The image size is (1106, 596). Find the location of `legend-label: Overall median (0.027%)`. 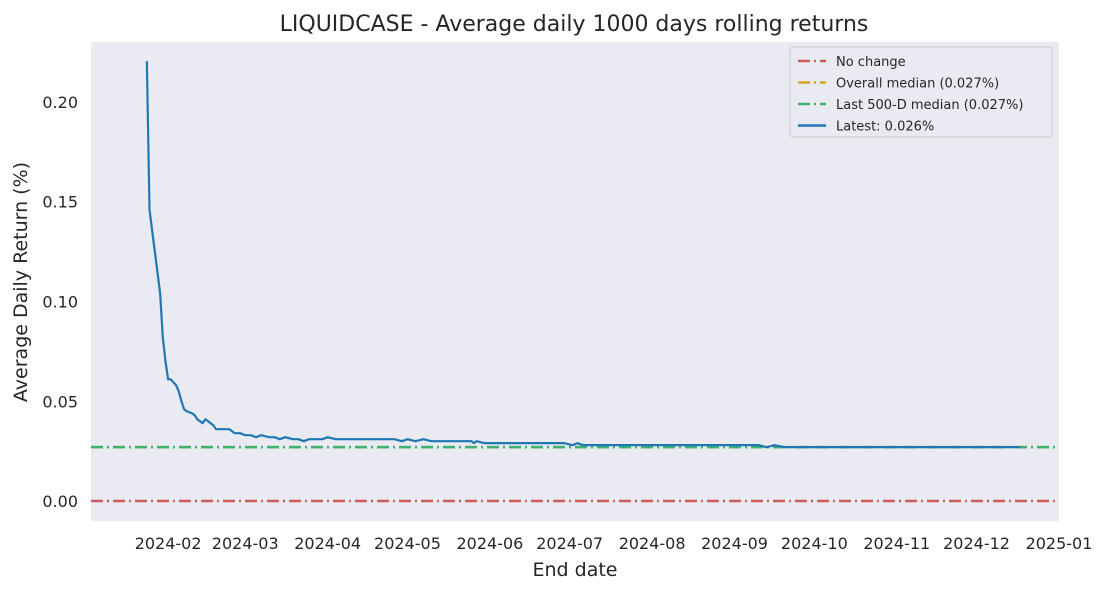

legend-label: Overall median (0.027%) is located at coordinates (917, 84).